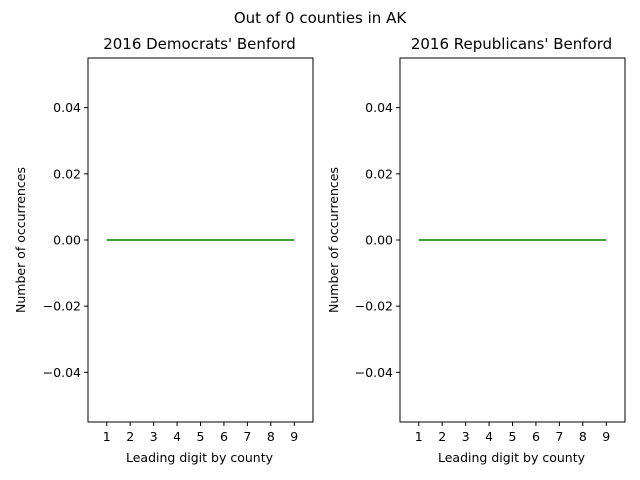  What do you see at coordinates (199, 44) in the screenshot?
I see `chart-title: 2016 Democrats' Benford` at bounding box center [199, 44].